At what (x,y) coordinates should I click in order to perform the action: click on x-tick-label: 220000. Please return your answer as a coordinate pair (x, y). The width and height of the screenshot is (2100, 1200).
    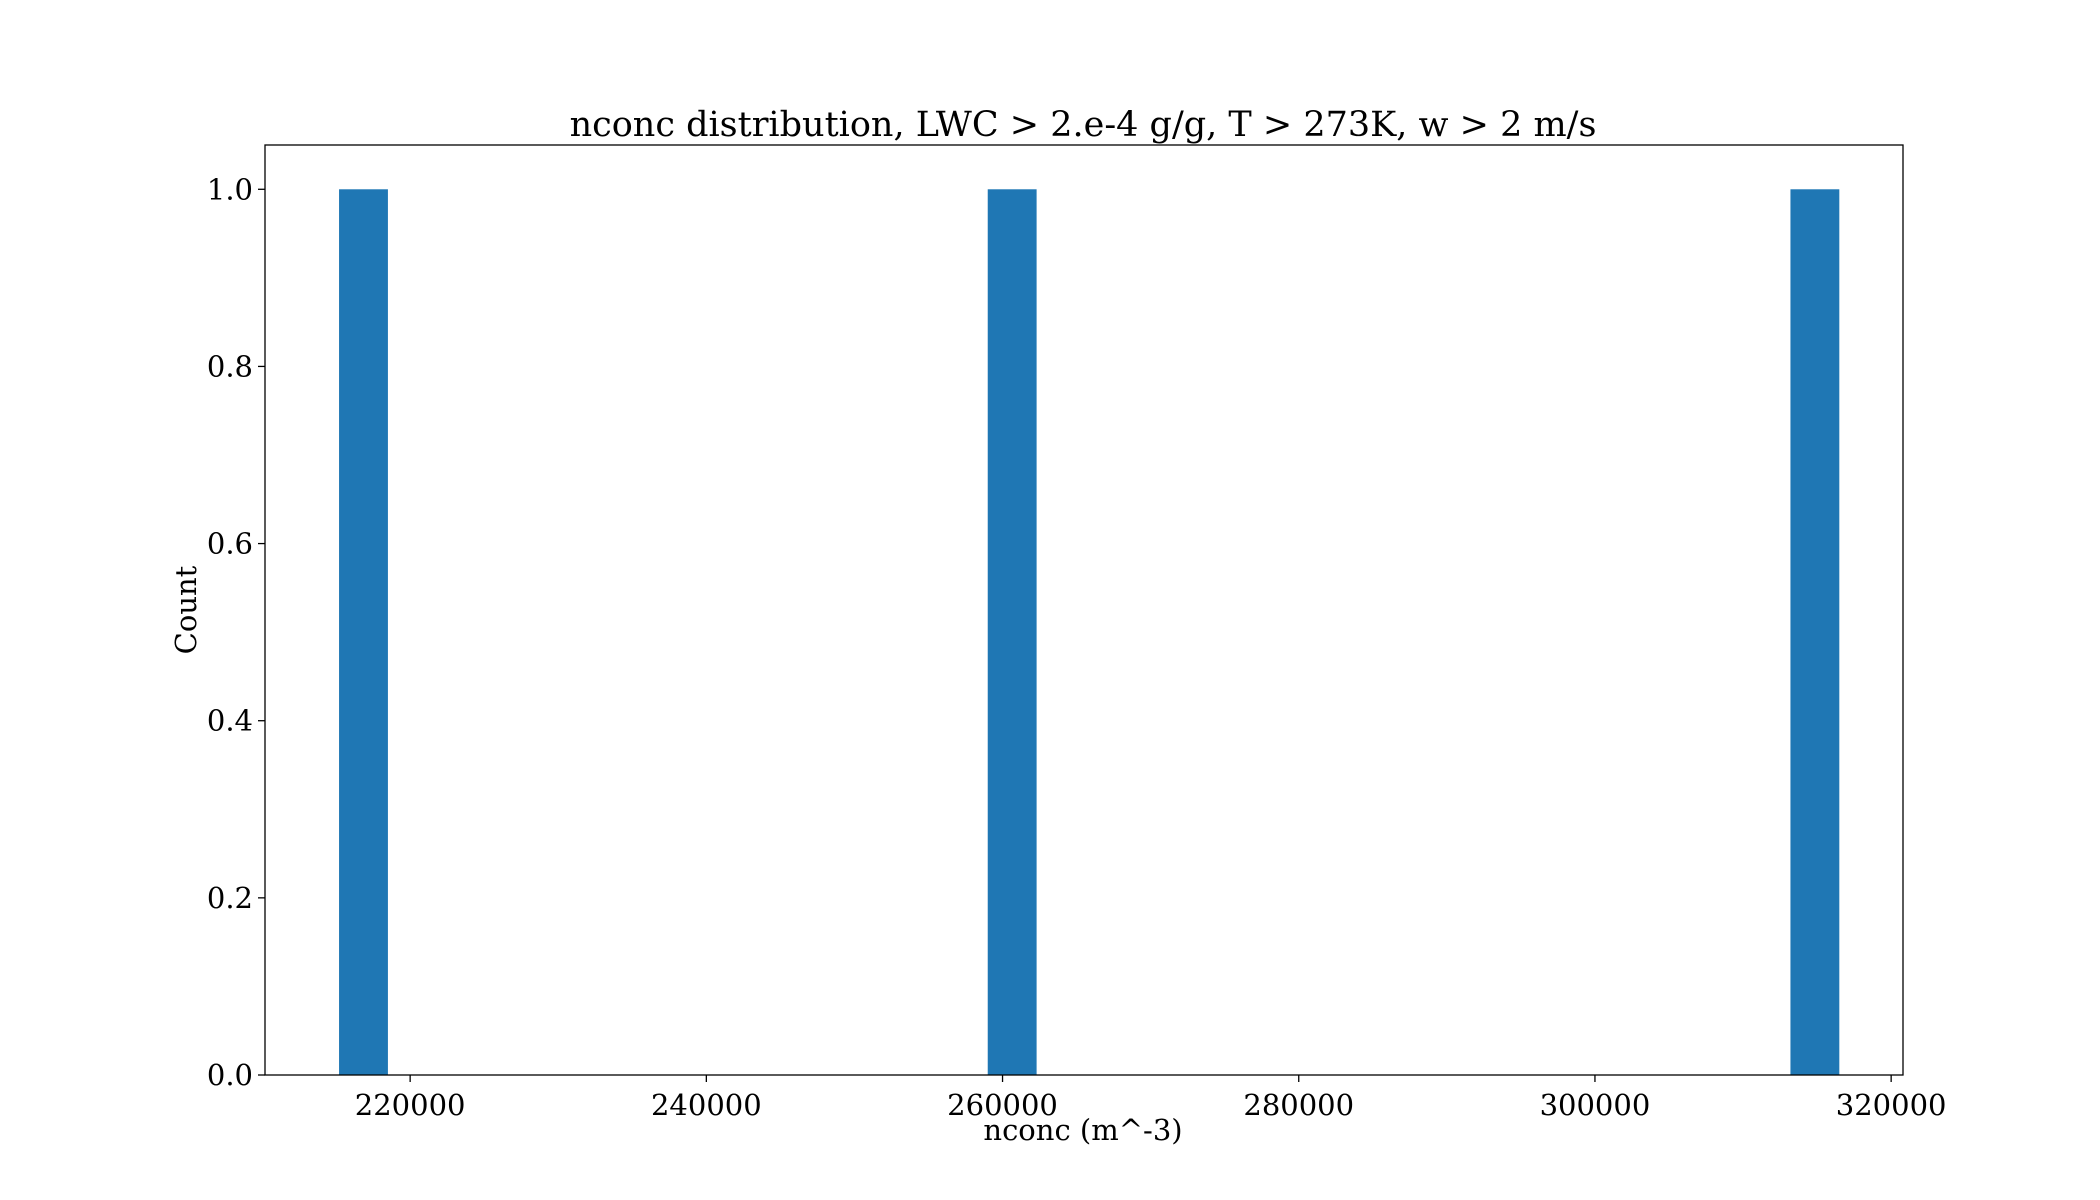
    Looking at the image, I should click on (410, 1105).